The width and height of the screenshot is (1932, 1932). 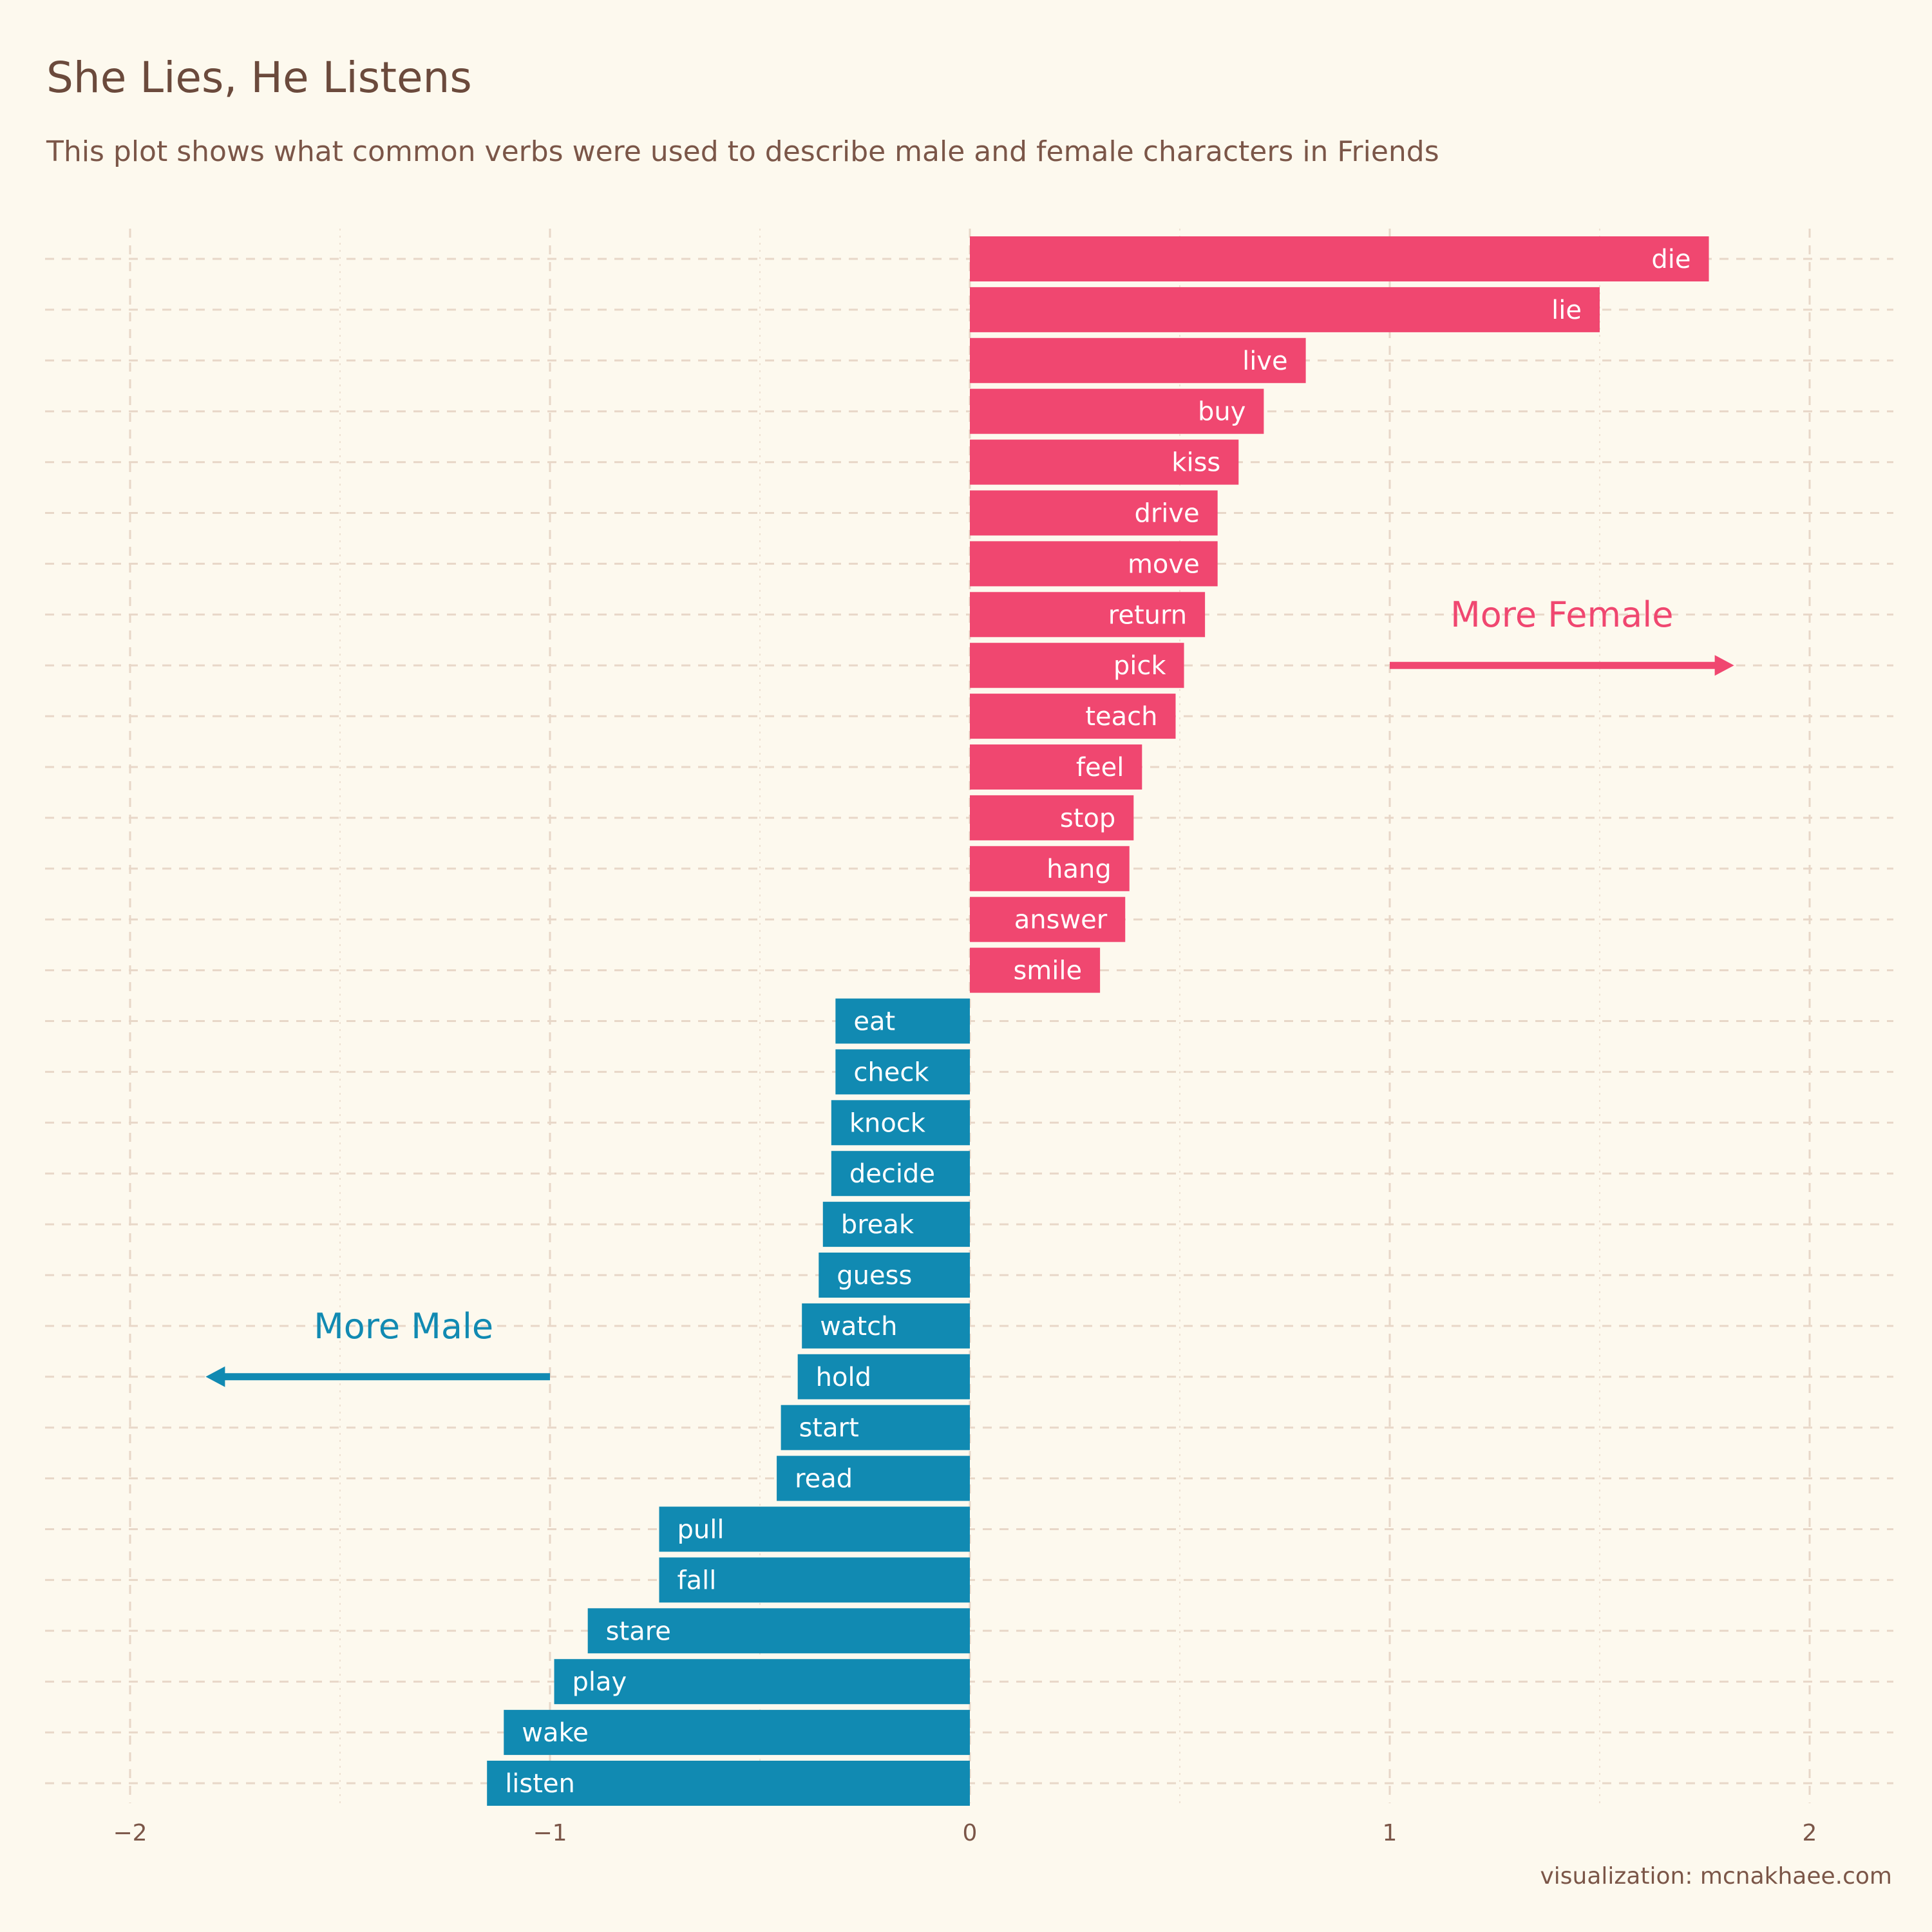 I want to click on bar-buy, so click(x=1117, y=411).